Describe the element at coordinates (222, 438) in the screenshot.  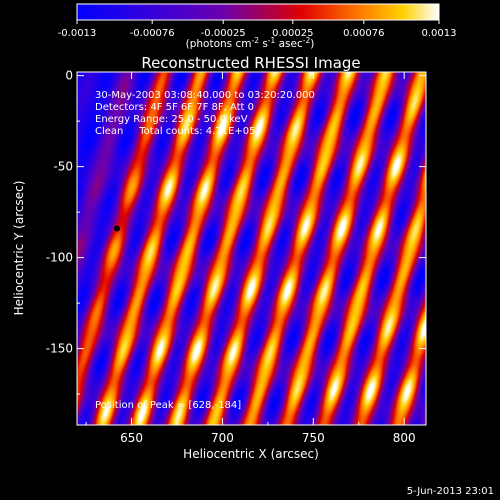
I see `x-tick-label: 700` at that location.